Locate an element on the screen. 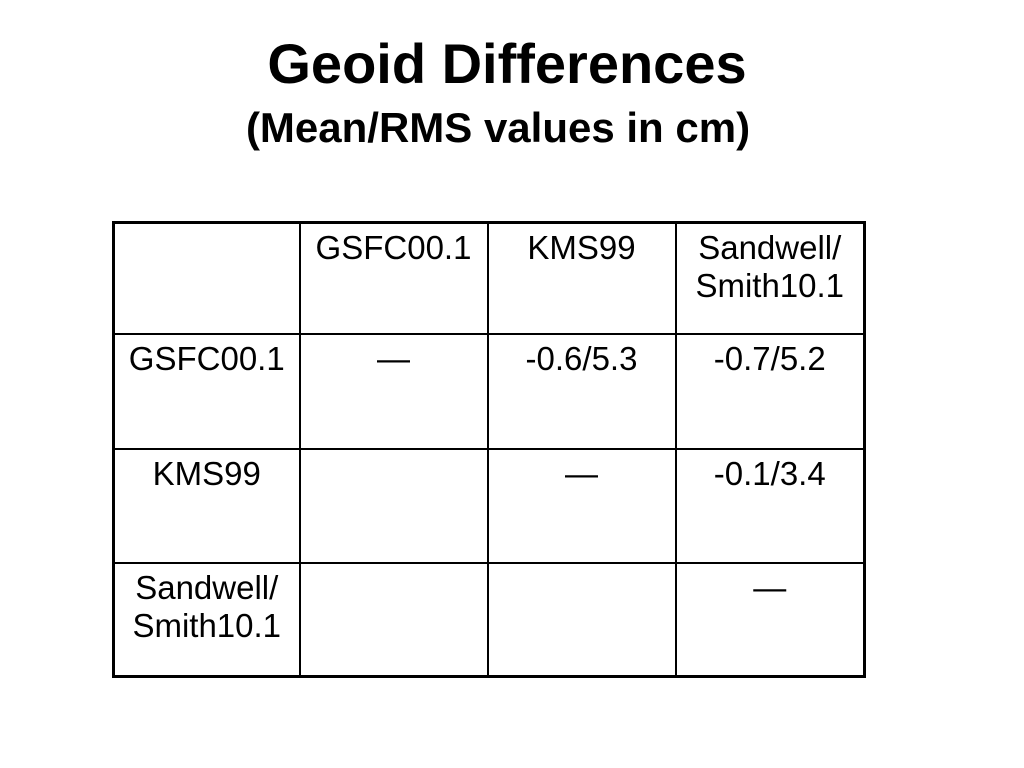 This screenshot has height=768, width=1024. table-row-sandwell-smith101: Sandwell/ Smith10.1 — is located at coordinates (489, 619).